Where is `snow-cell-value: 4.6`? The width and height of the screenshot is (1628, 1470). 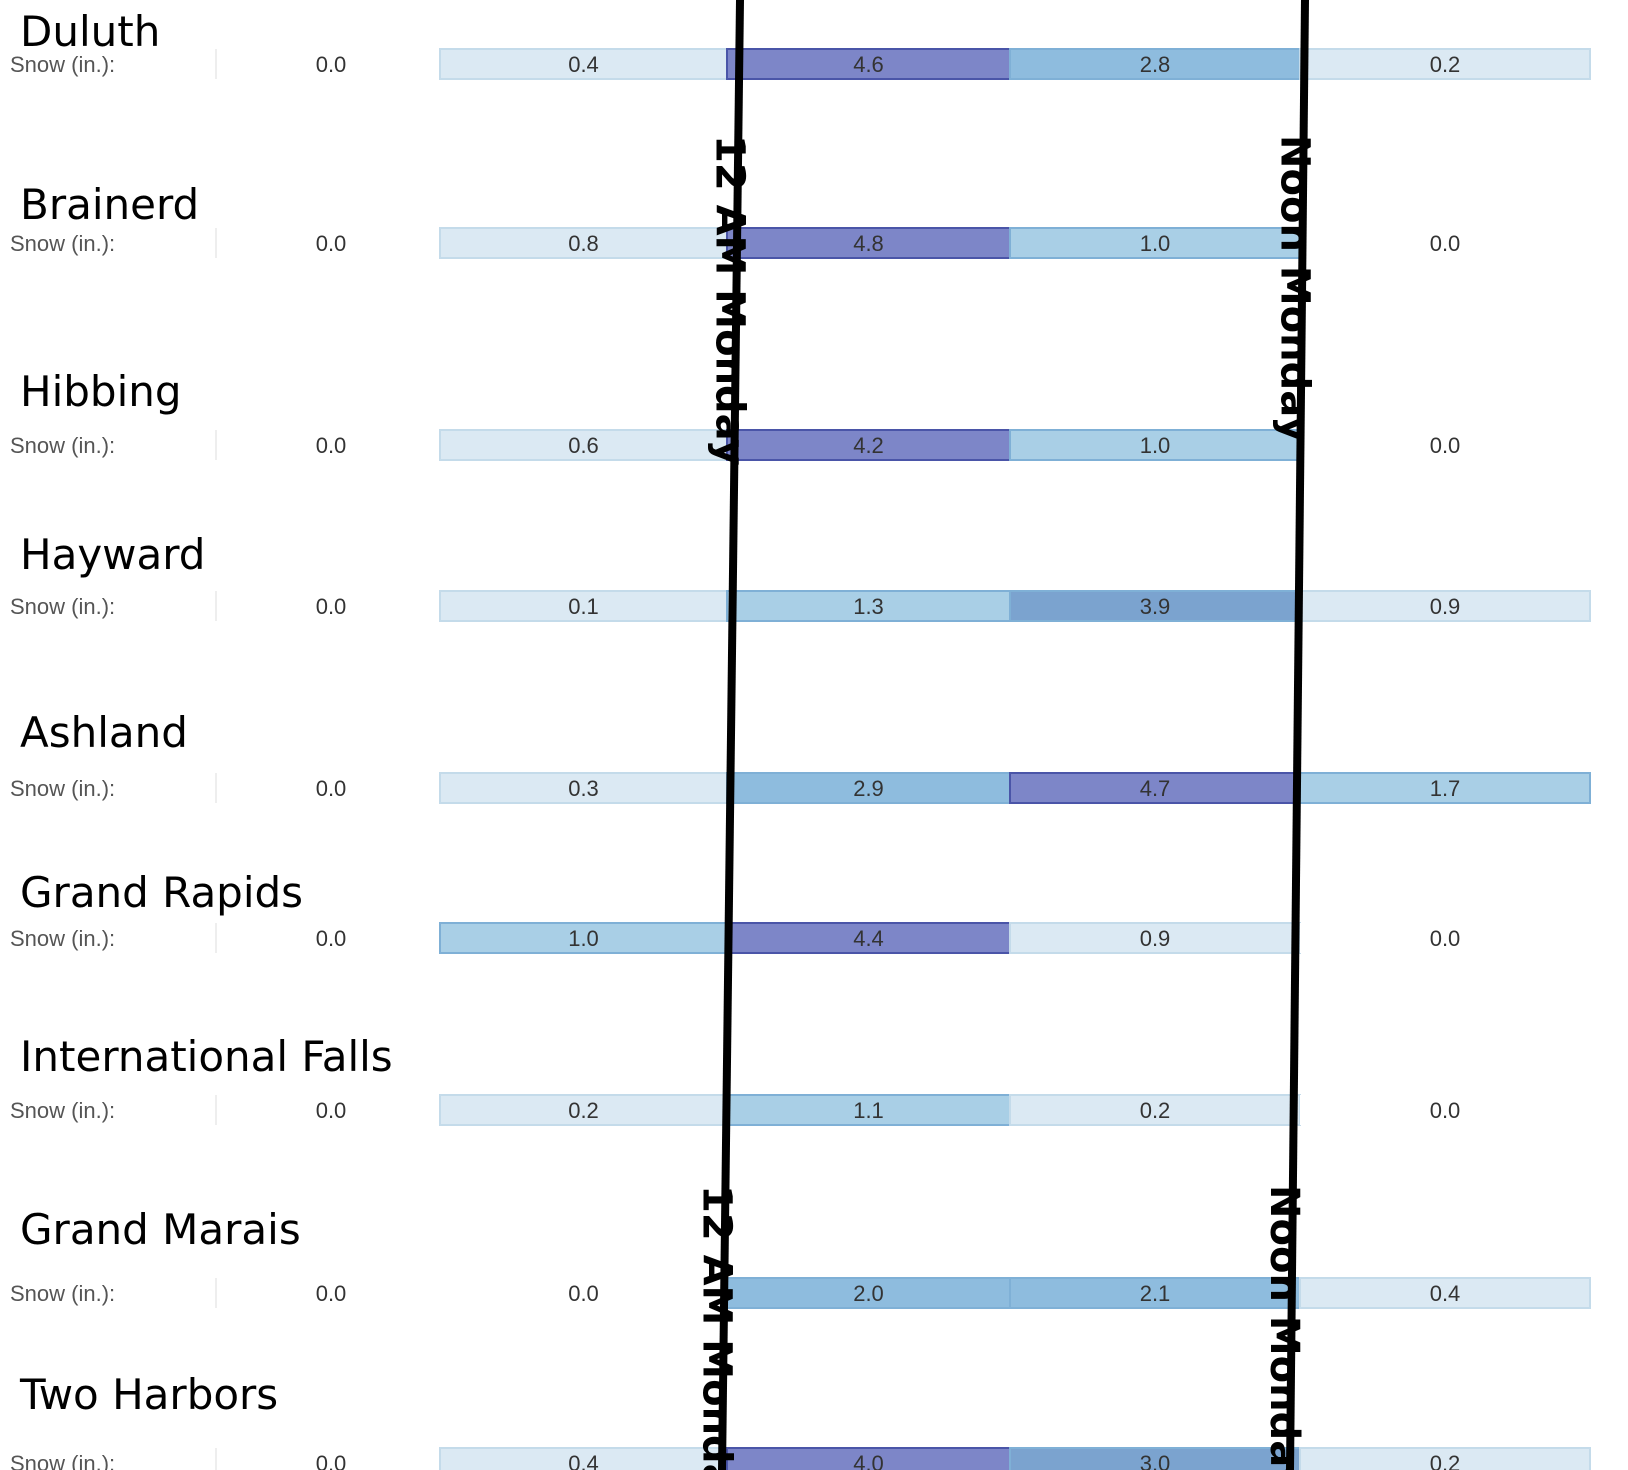 snow-cell-value: 4.6 is located at coordinates (868, 64).